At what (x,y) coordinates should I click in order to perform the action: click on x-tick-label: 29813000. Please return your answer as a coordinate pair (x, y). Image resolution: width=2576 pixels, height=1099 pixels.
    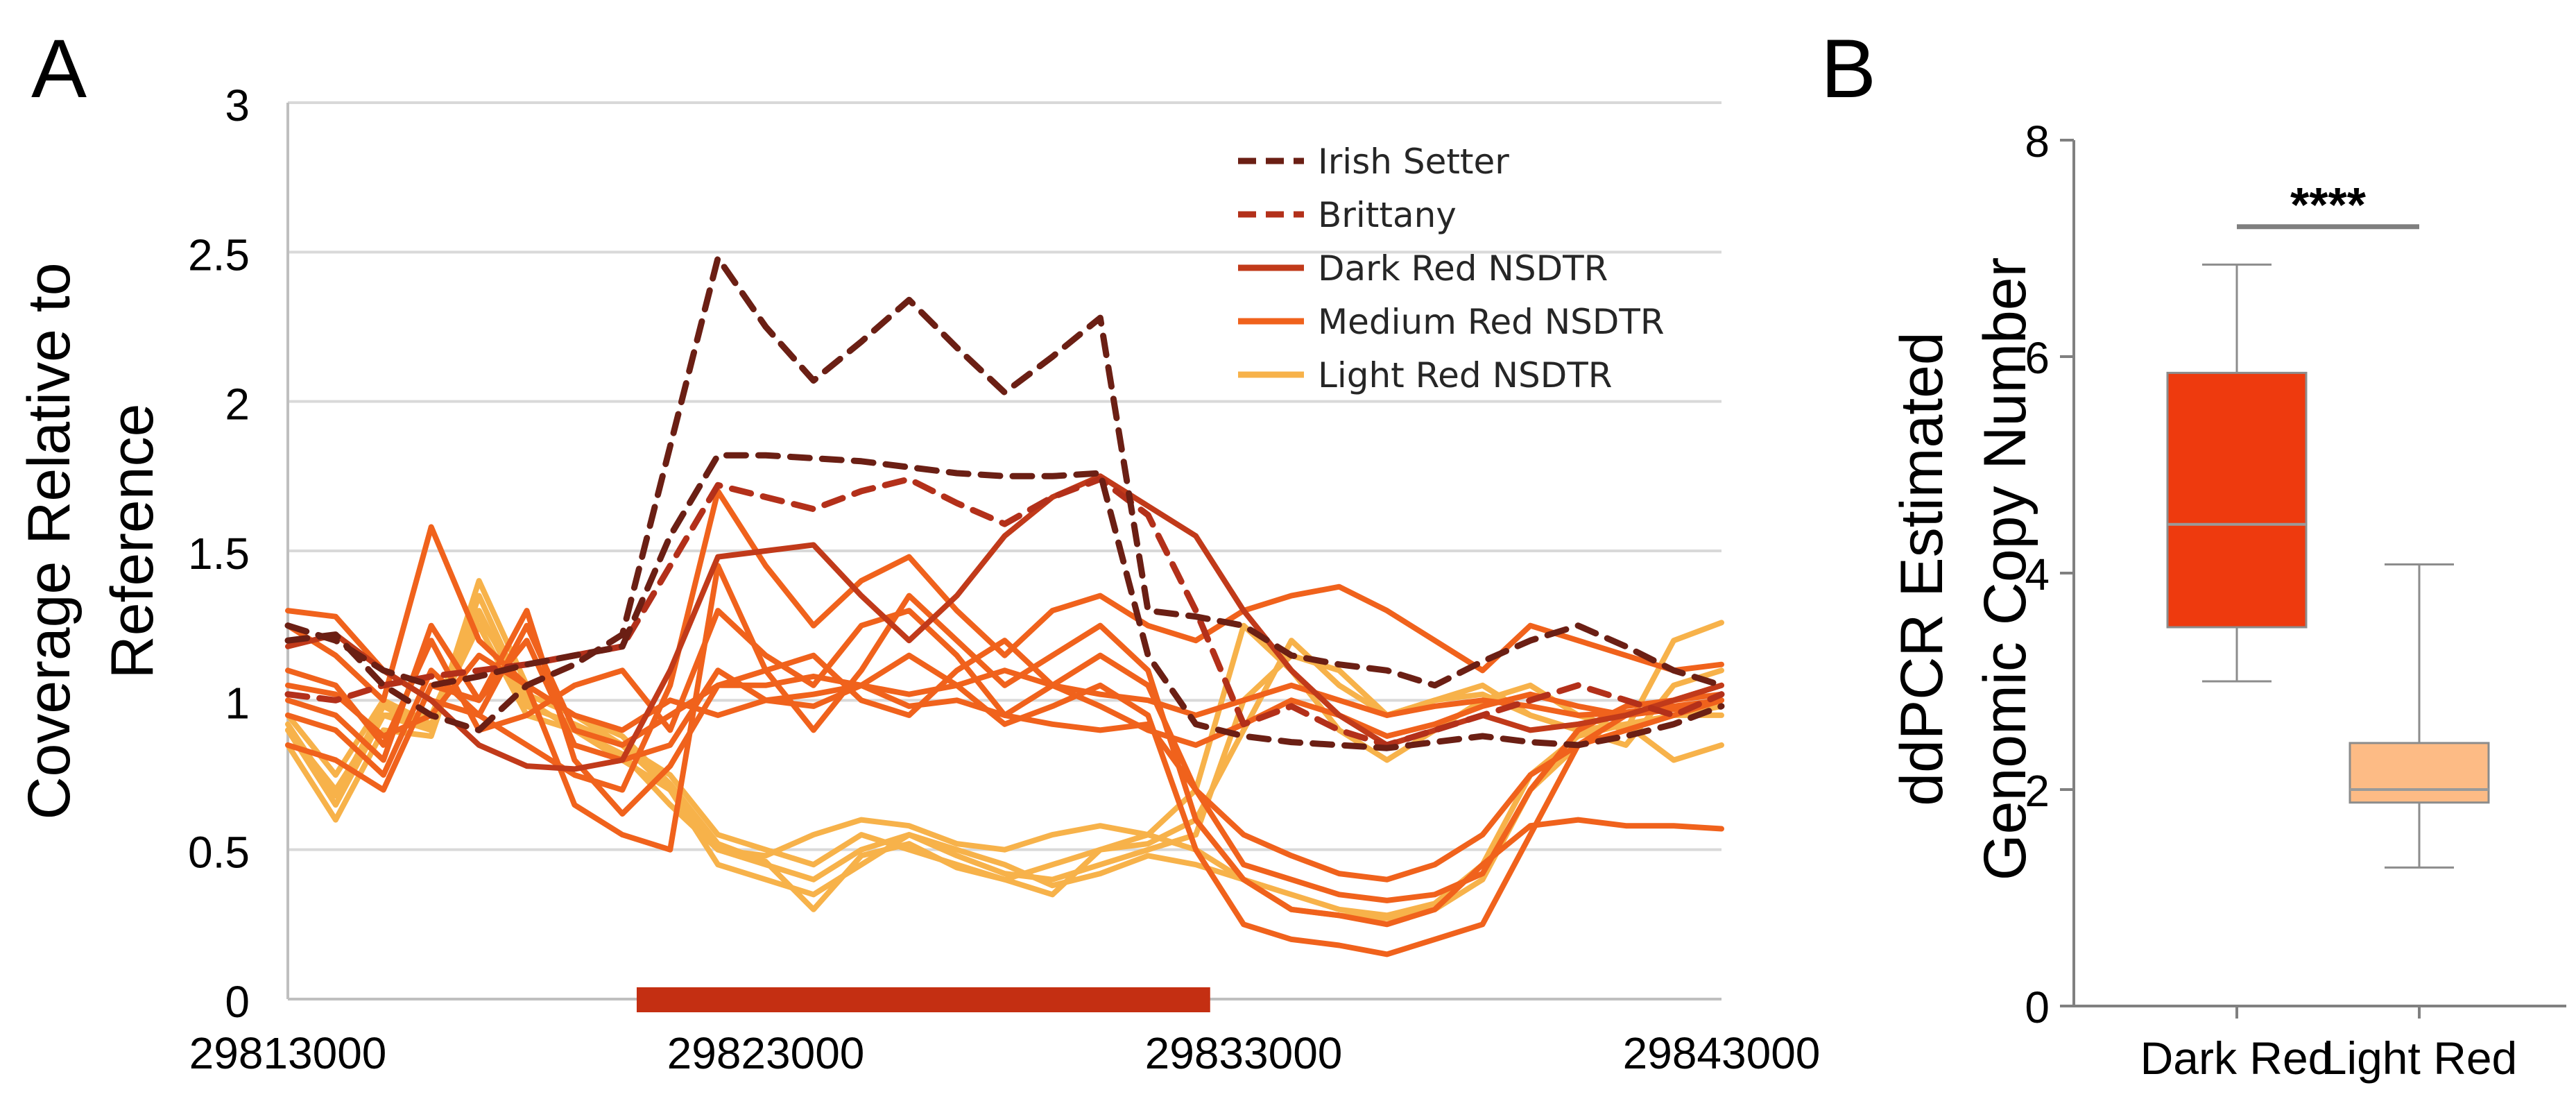
    Looking at the image, I should click on (288, 1053).